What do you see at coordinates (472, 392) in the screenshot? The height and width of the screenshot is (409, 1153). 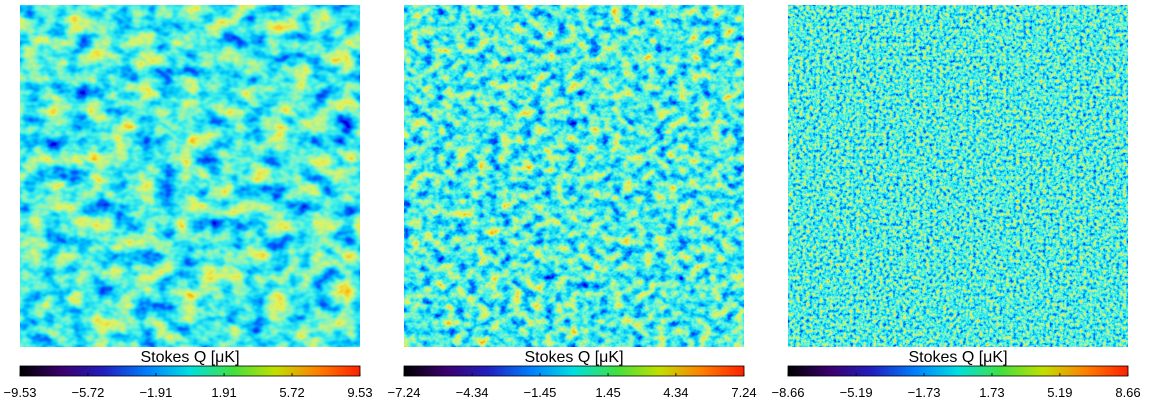 I see `tick-label: −4.34` at bounding box center [472, 392].